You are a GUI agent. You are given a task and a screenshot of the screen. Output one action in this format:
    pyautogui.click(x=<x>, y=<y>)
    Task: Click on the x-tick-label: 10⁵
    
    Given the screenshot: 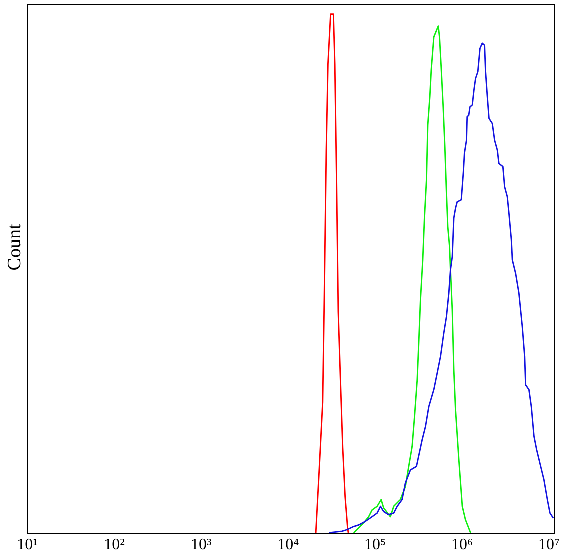 What is the action you would take?
    pyautogui.click(x=375, y=545)
    